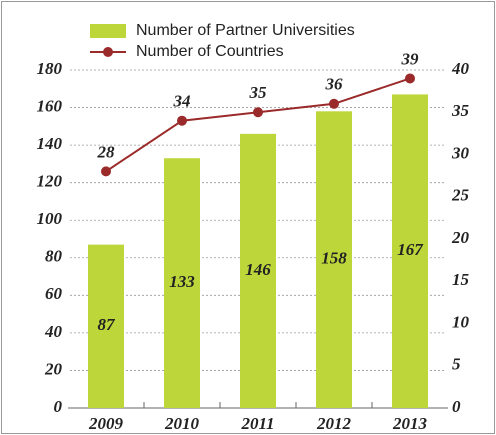 The image size is (496, 435). What do you see at coordinates (410, 423) in the screenshot?
I see `x-tick-label: 2013` at bounding box center [410, 423].